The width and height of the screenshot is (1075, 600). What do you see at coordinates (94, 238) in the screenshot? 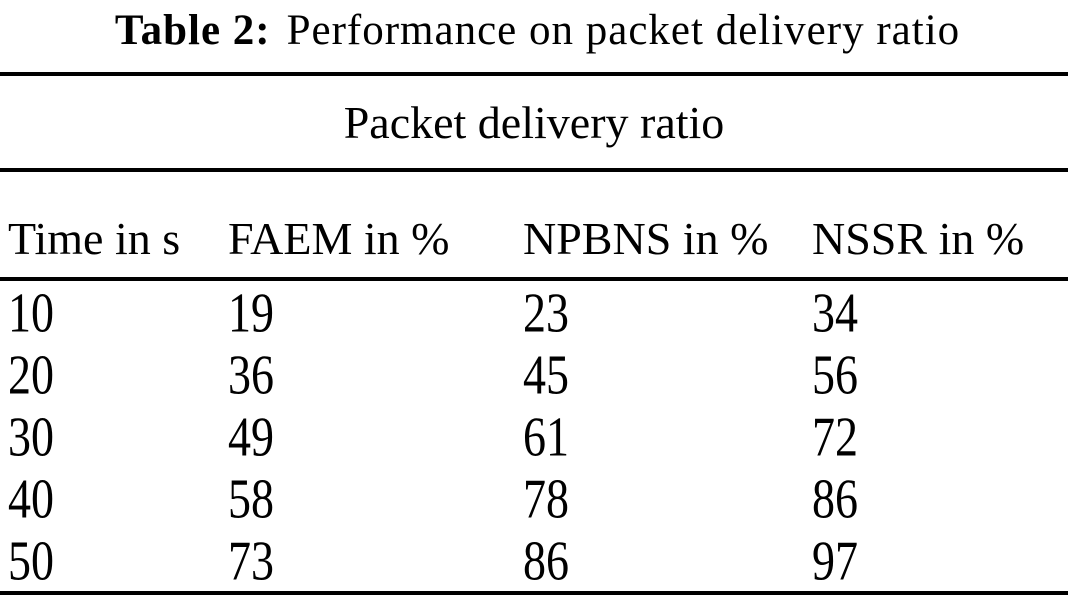
I see `column-header-time: Time in s` at bounding box center [94, 238].